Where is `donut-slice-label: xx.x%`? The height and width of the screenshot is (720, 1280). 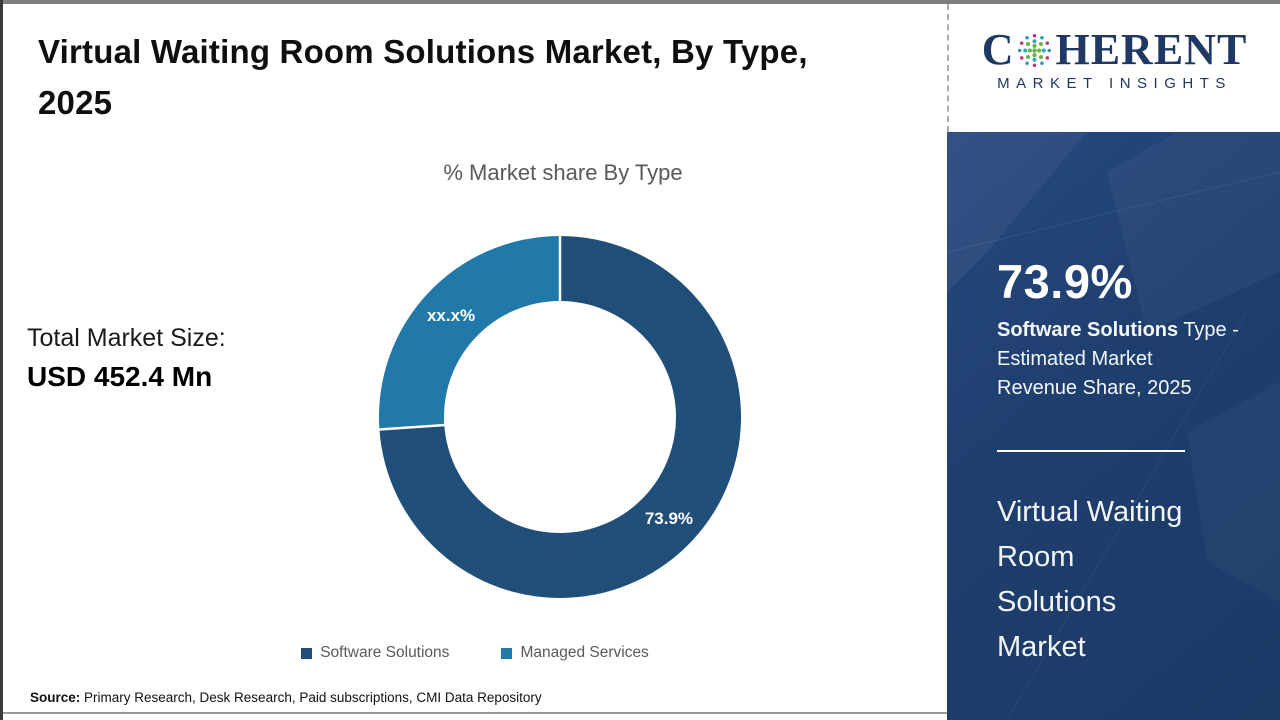
donut-slice-label: xx.x% is located at coordinates (451, 315).